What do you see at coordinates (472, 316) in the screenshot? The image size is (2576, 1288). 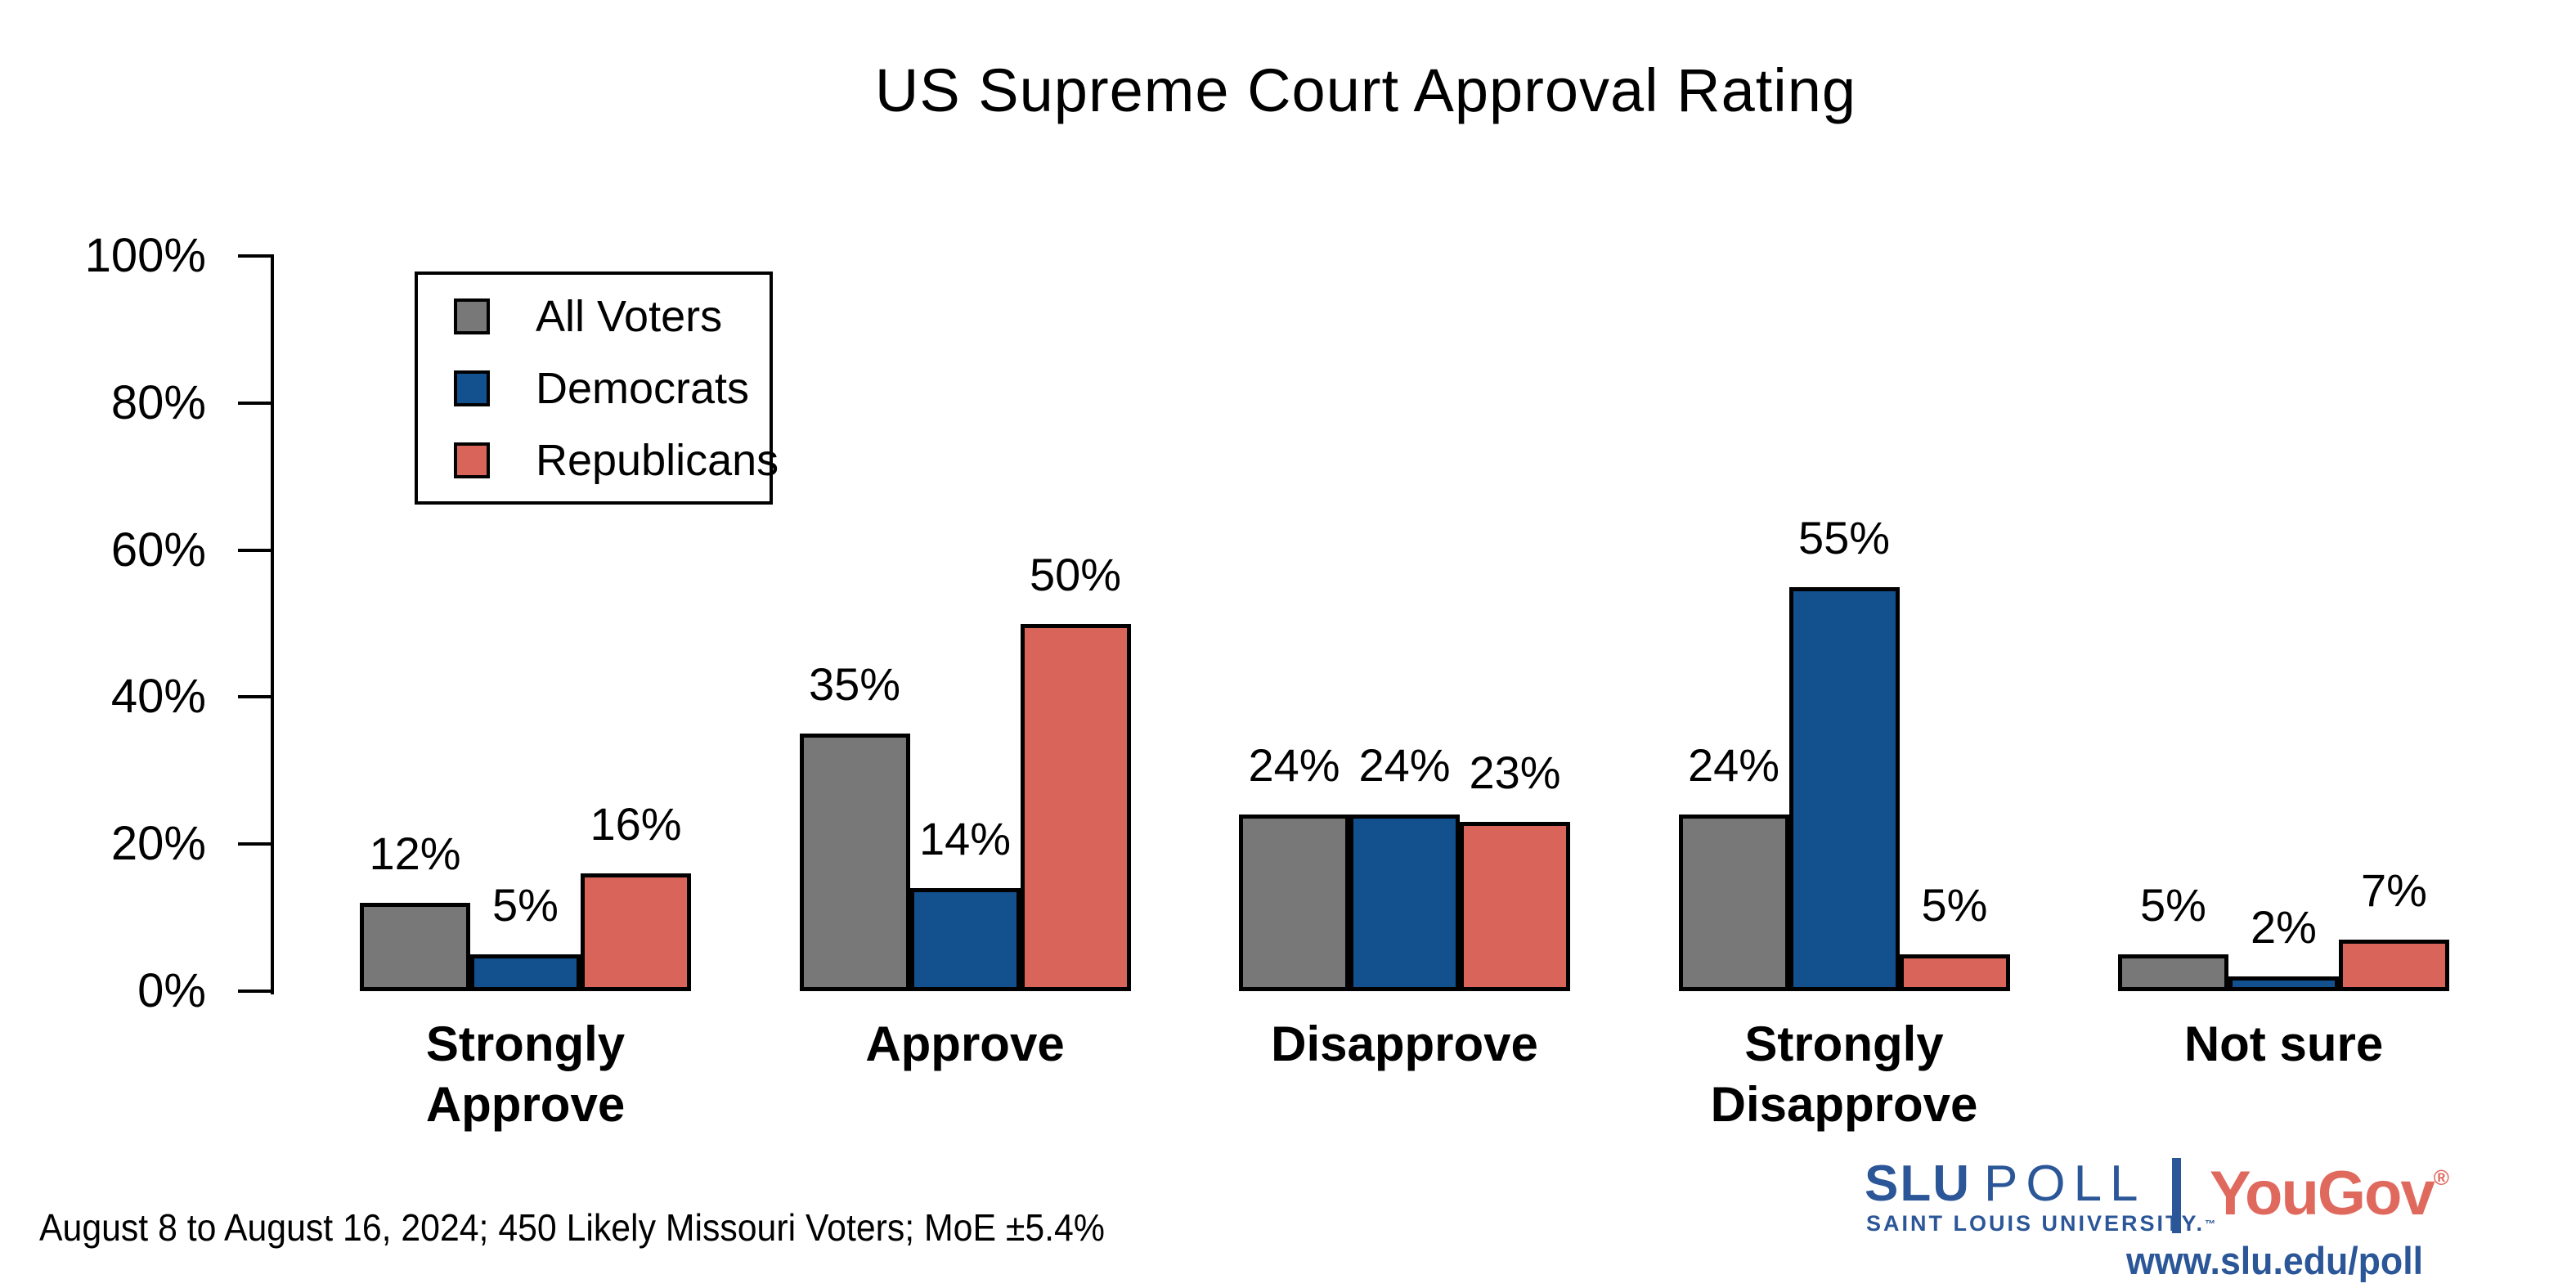 I see `legend-swatch-all-voters` at bounding box center [472, 316].